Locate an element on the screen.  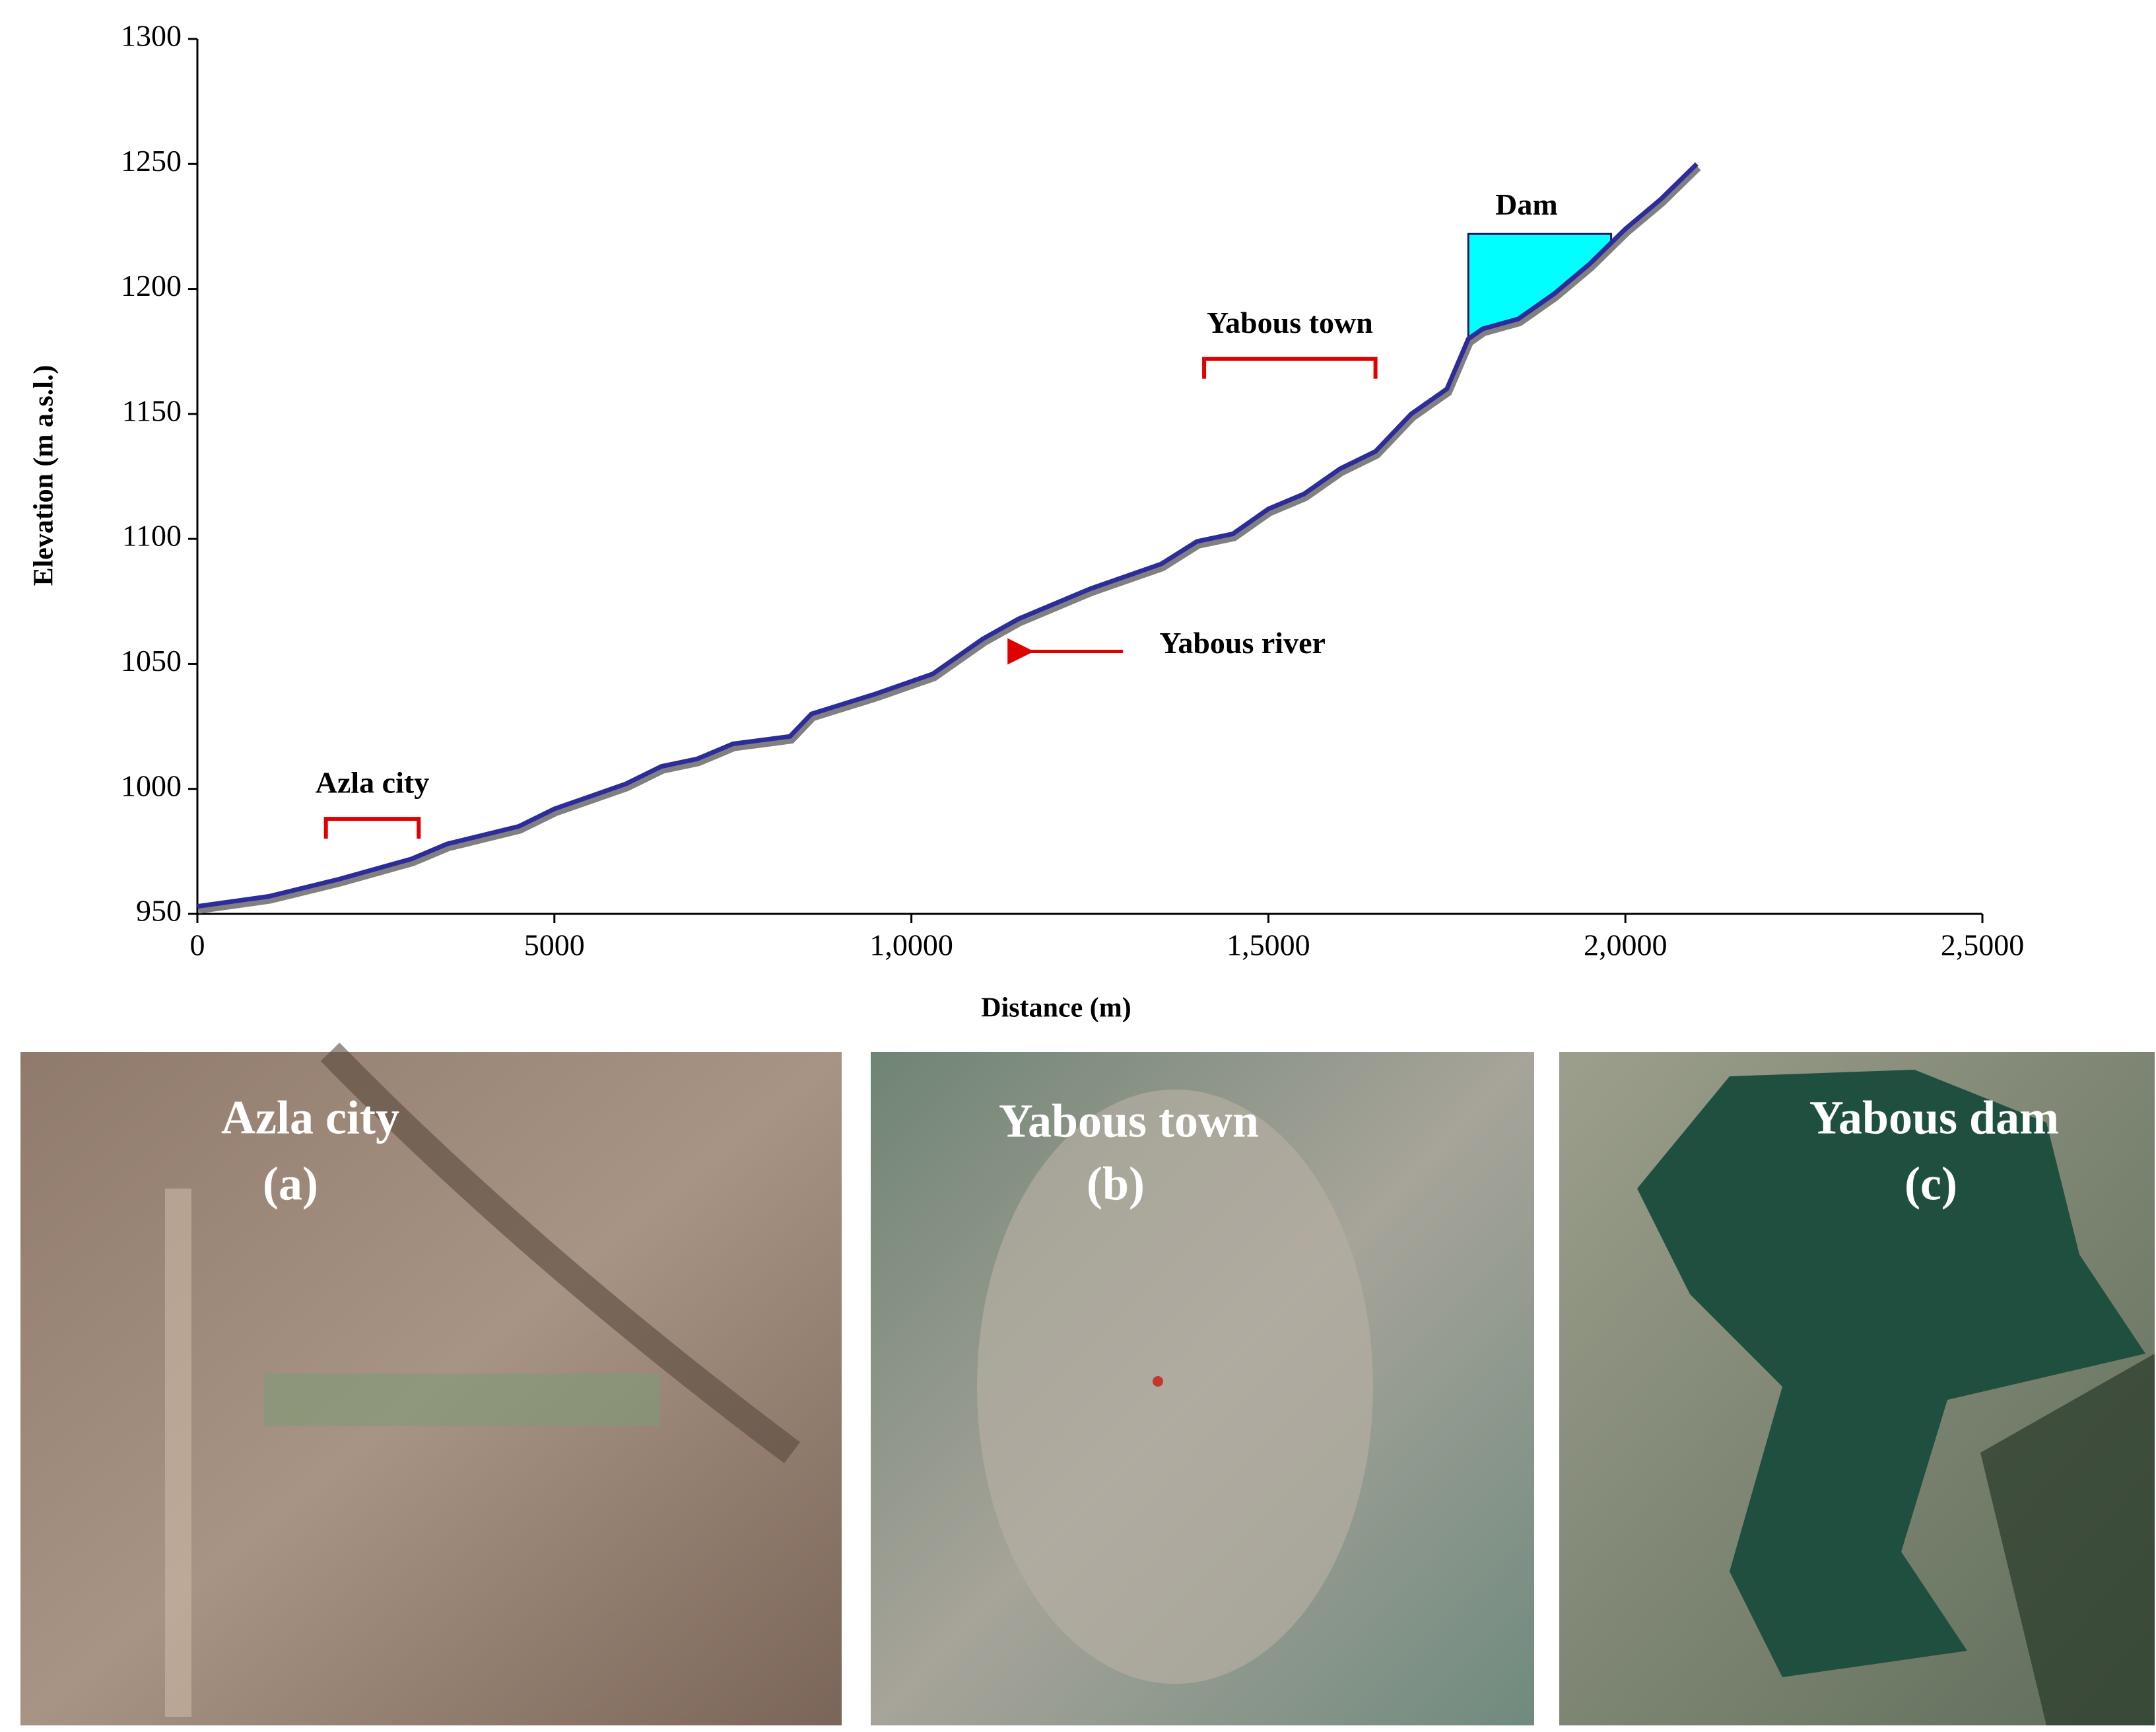
y-tick-label: 1050 is located at coordinates (151, 660).